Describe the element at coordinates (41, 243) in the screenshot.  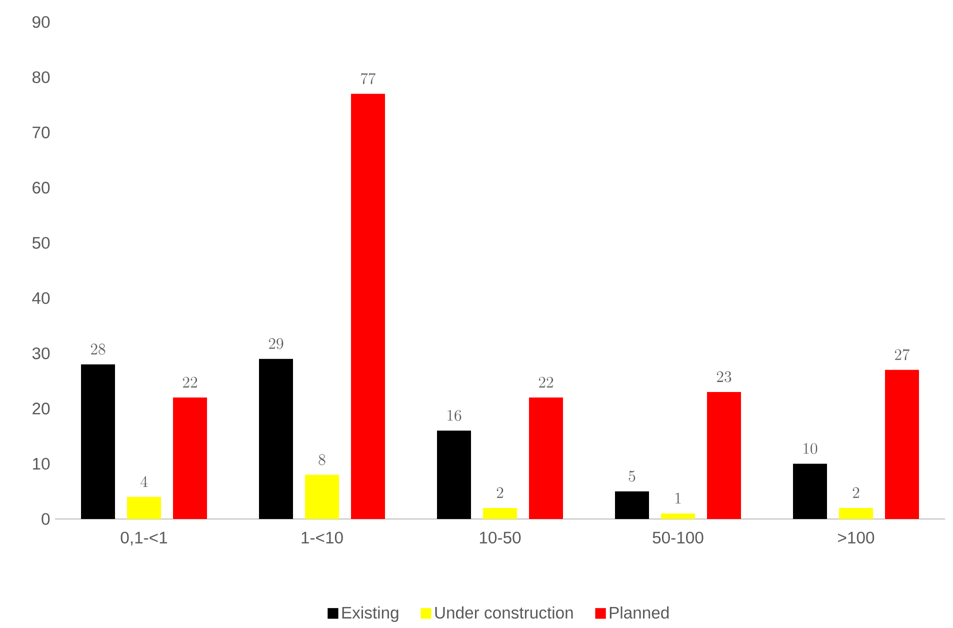
I see `y-tick-label: 50` at that location.